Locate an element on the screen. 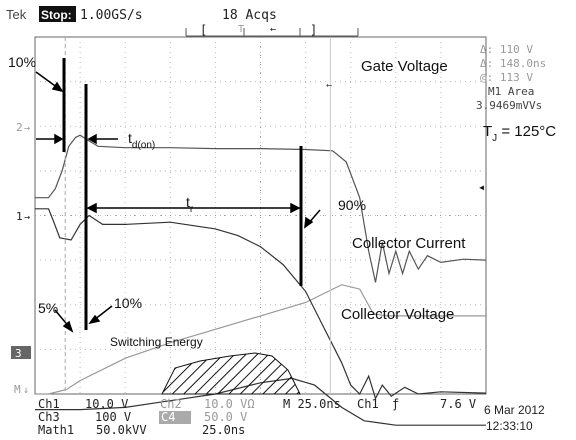 The image size is (576, 440). channel-marker-2: 2 → is located at coordinates (23, 127).